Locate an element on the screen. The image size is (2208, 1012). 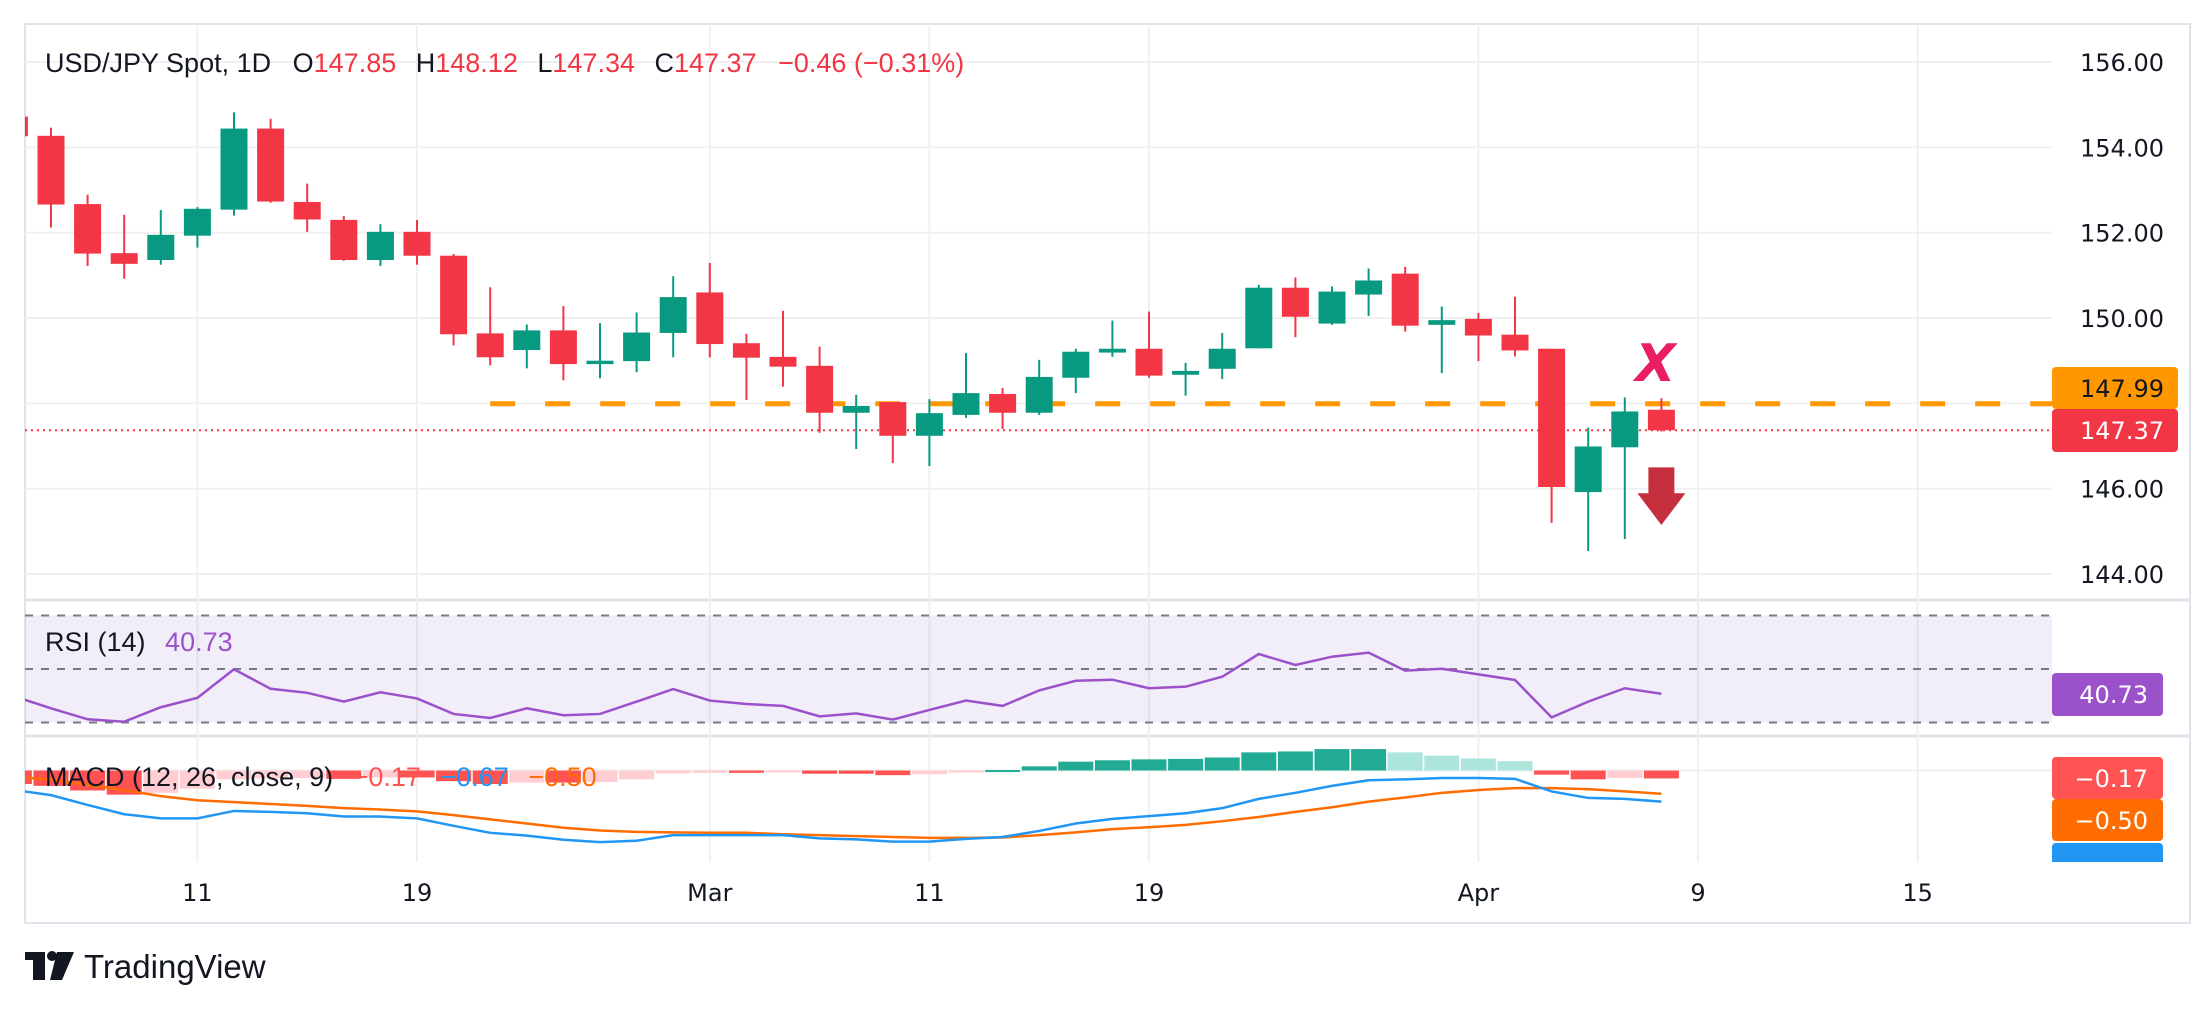
price-tick-label: 154.00 is located at coordinates (2122, 148).